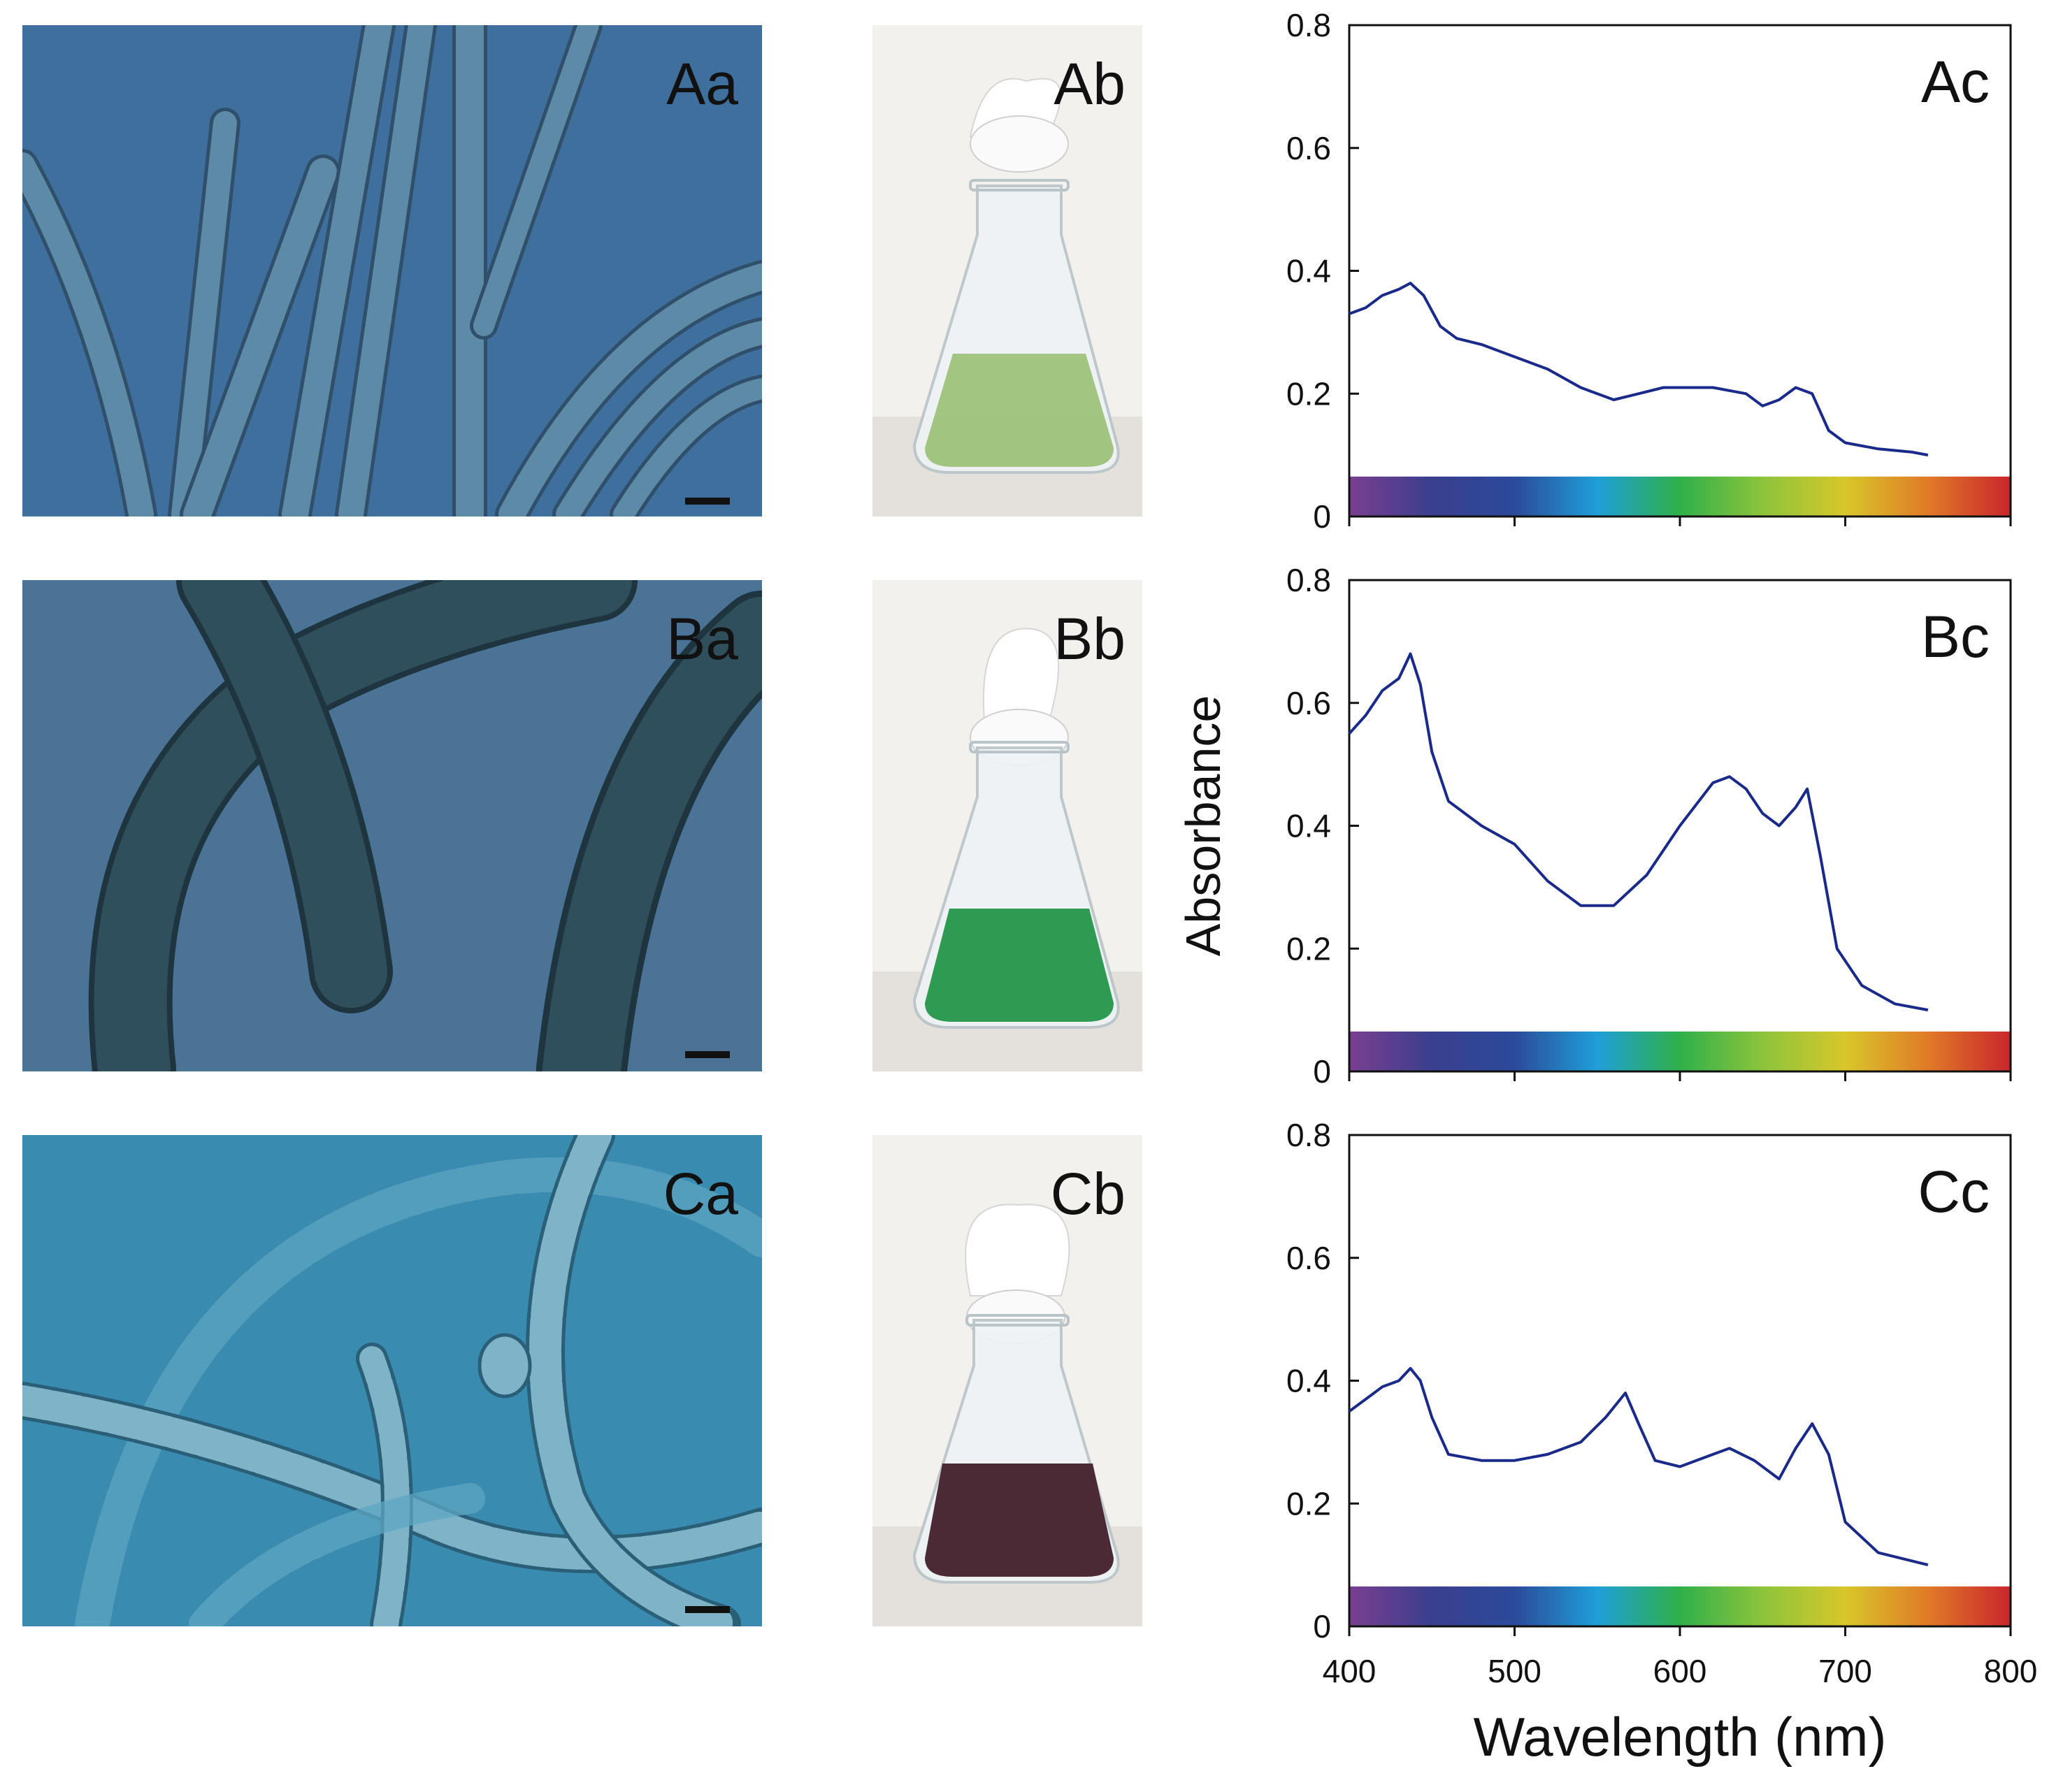 Image resolution: width=2070 pixels, height=1792 pixels. I want to click on scale-bar-ba, so click(707, 1054).